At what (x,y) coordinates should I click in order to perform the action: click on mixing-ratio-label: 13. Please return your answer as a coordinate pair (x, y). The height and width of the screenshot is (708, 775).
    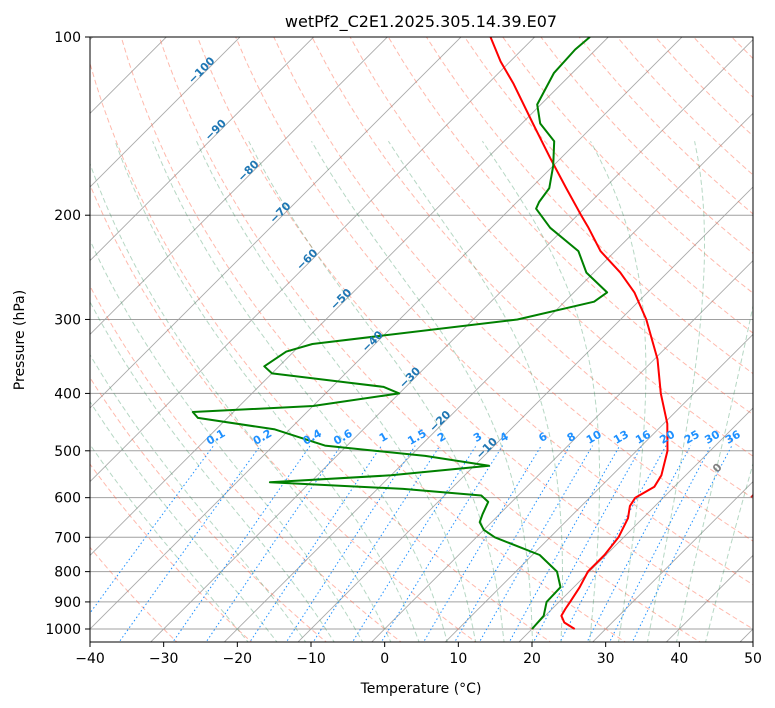
    Looking at the image, I should click on (621, 437).